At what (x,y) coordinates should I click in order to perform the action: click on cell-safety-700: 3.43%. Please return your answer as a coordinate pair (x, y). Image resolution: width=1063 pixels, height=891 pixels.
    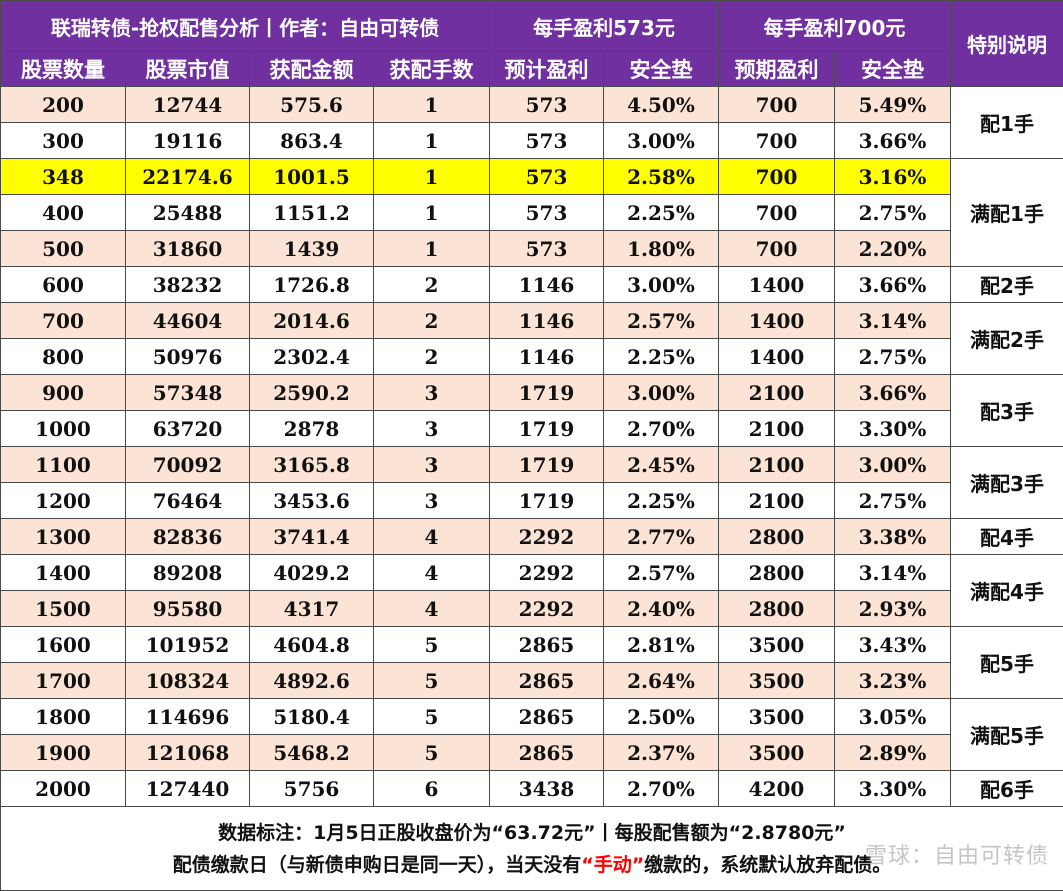
    Looking at the image, I should click on (893, 645).